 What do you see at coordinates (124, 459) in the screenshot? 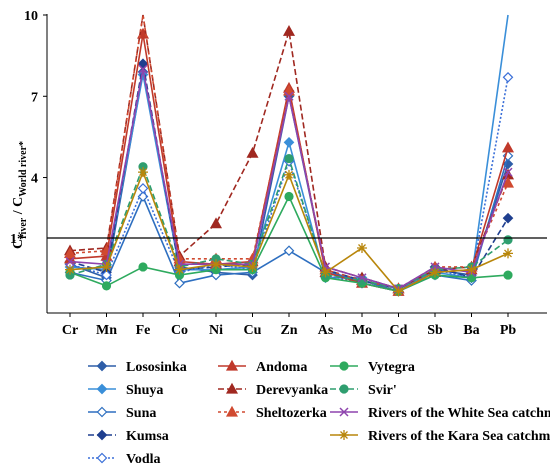
I see `legend-item: Vodla` at bounding box center [124, 459].